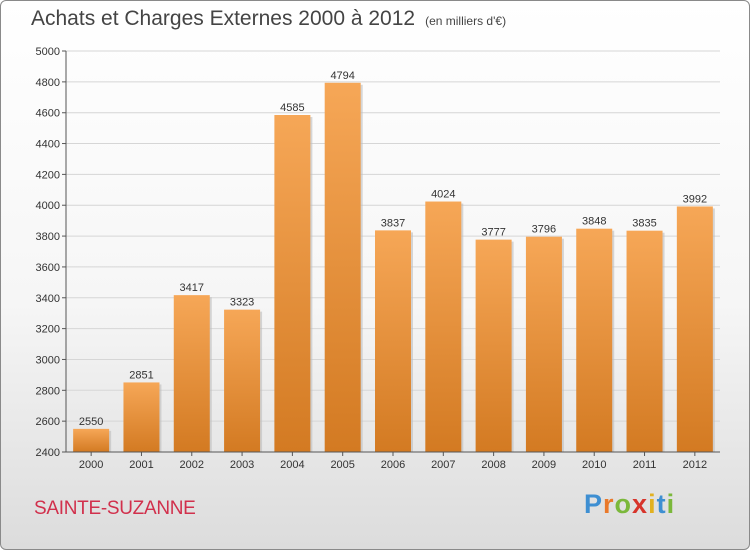 Image resolution: width=750 pixels, height=550 pixels. I want to click on data-label: 4794, so click(342, 76).